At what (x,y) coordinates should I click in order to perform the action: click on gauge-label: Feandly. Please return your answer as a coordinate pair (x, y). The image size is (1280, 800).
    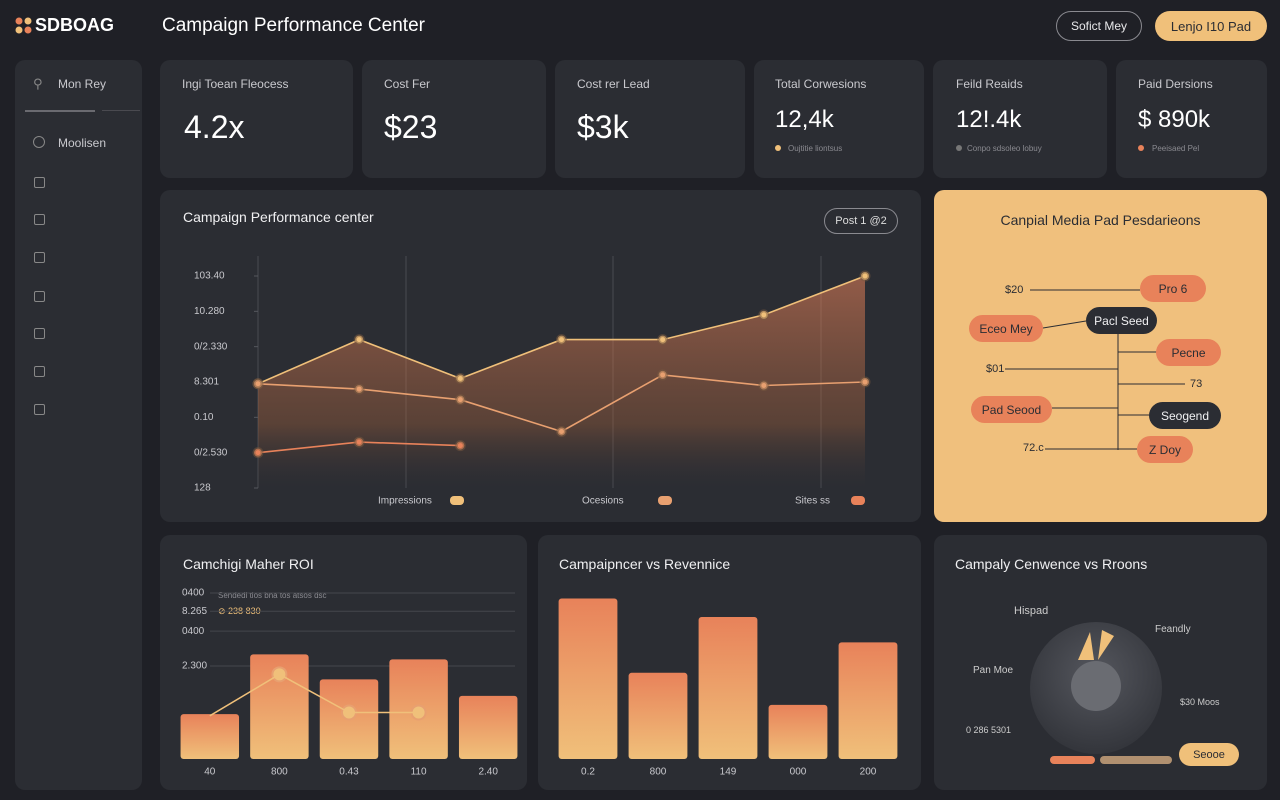
    Looking at the image, I should click on (1173, 629).